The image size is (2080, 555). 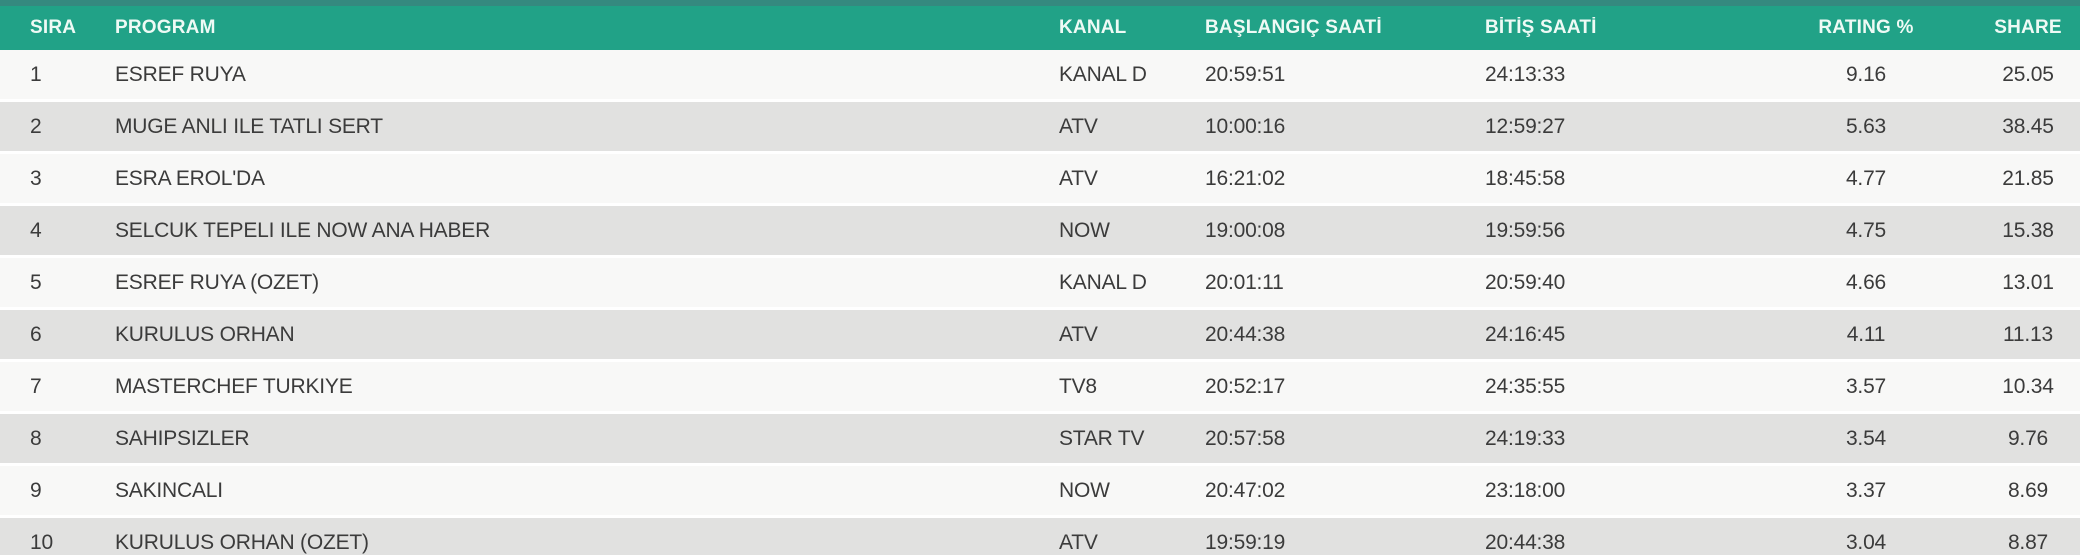 What do you see at coordinates (205, 334) in the screenshot?
I see `cell-program: KURULUS ORHAN` at bounding box center [205, 334].